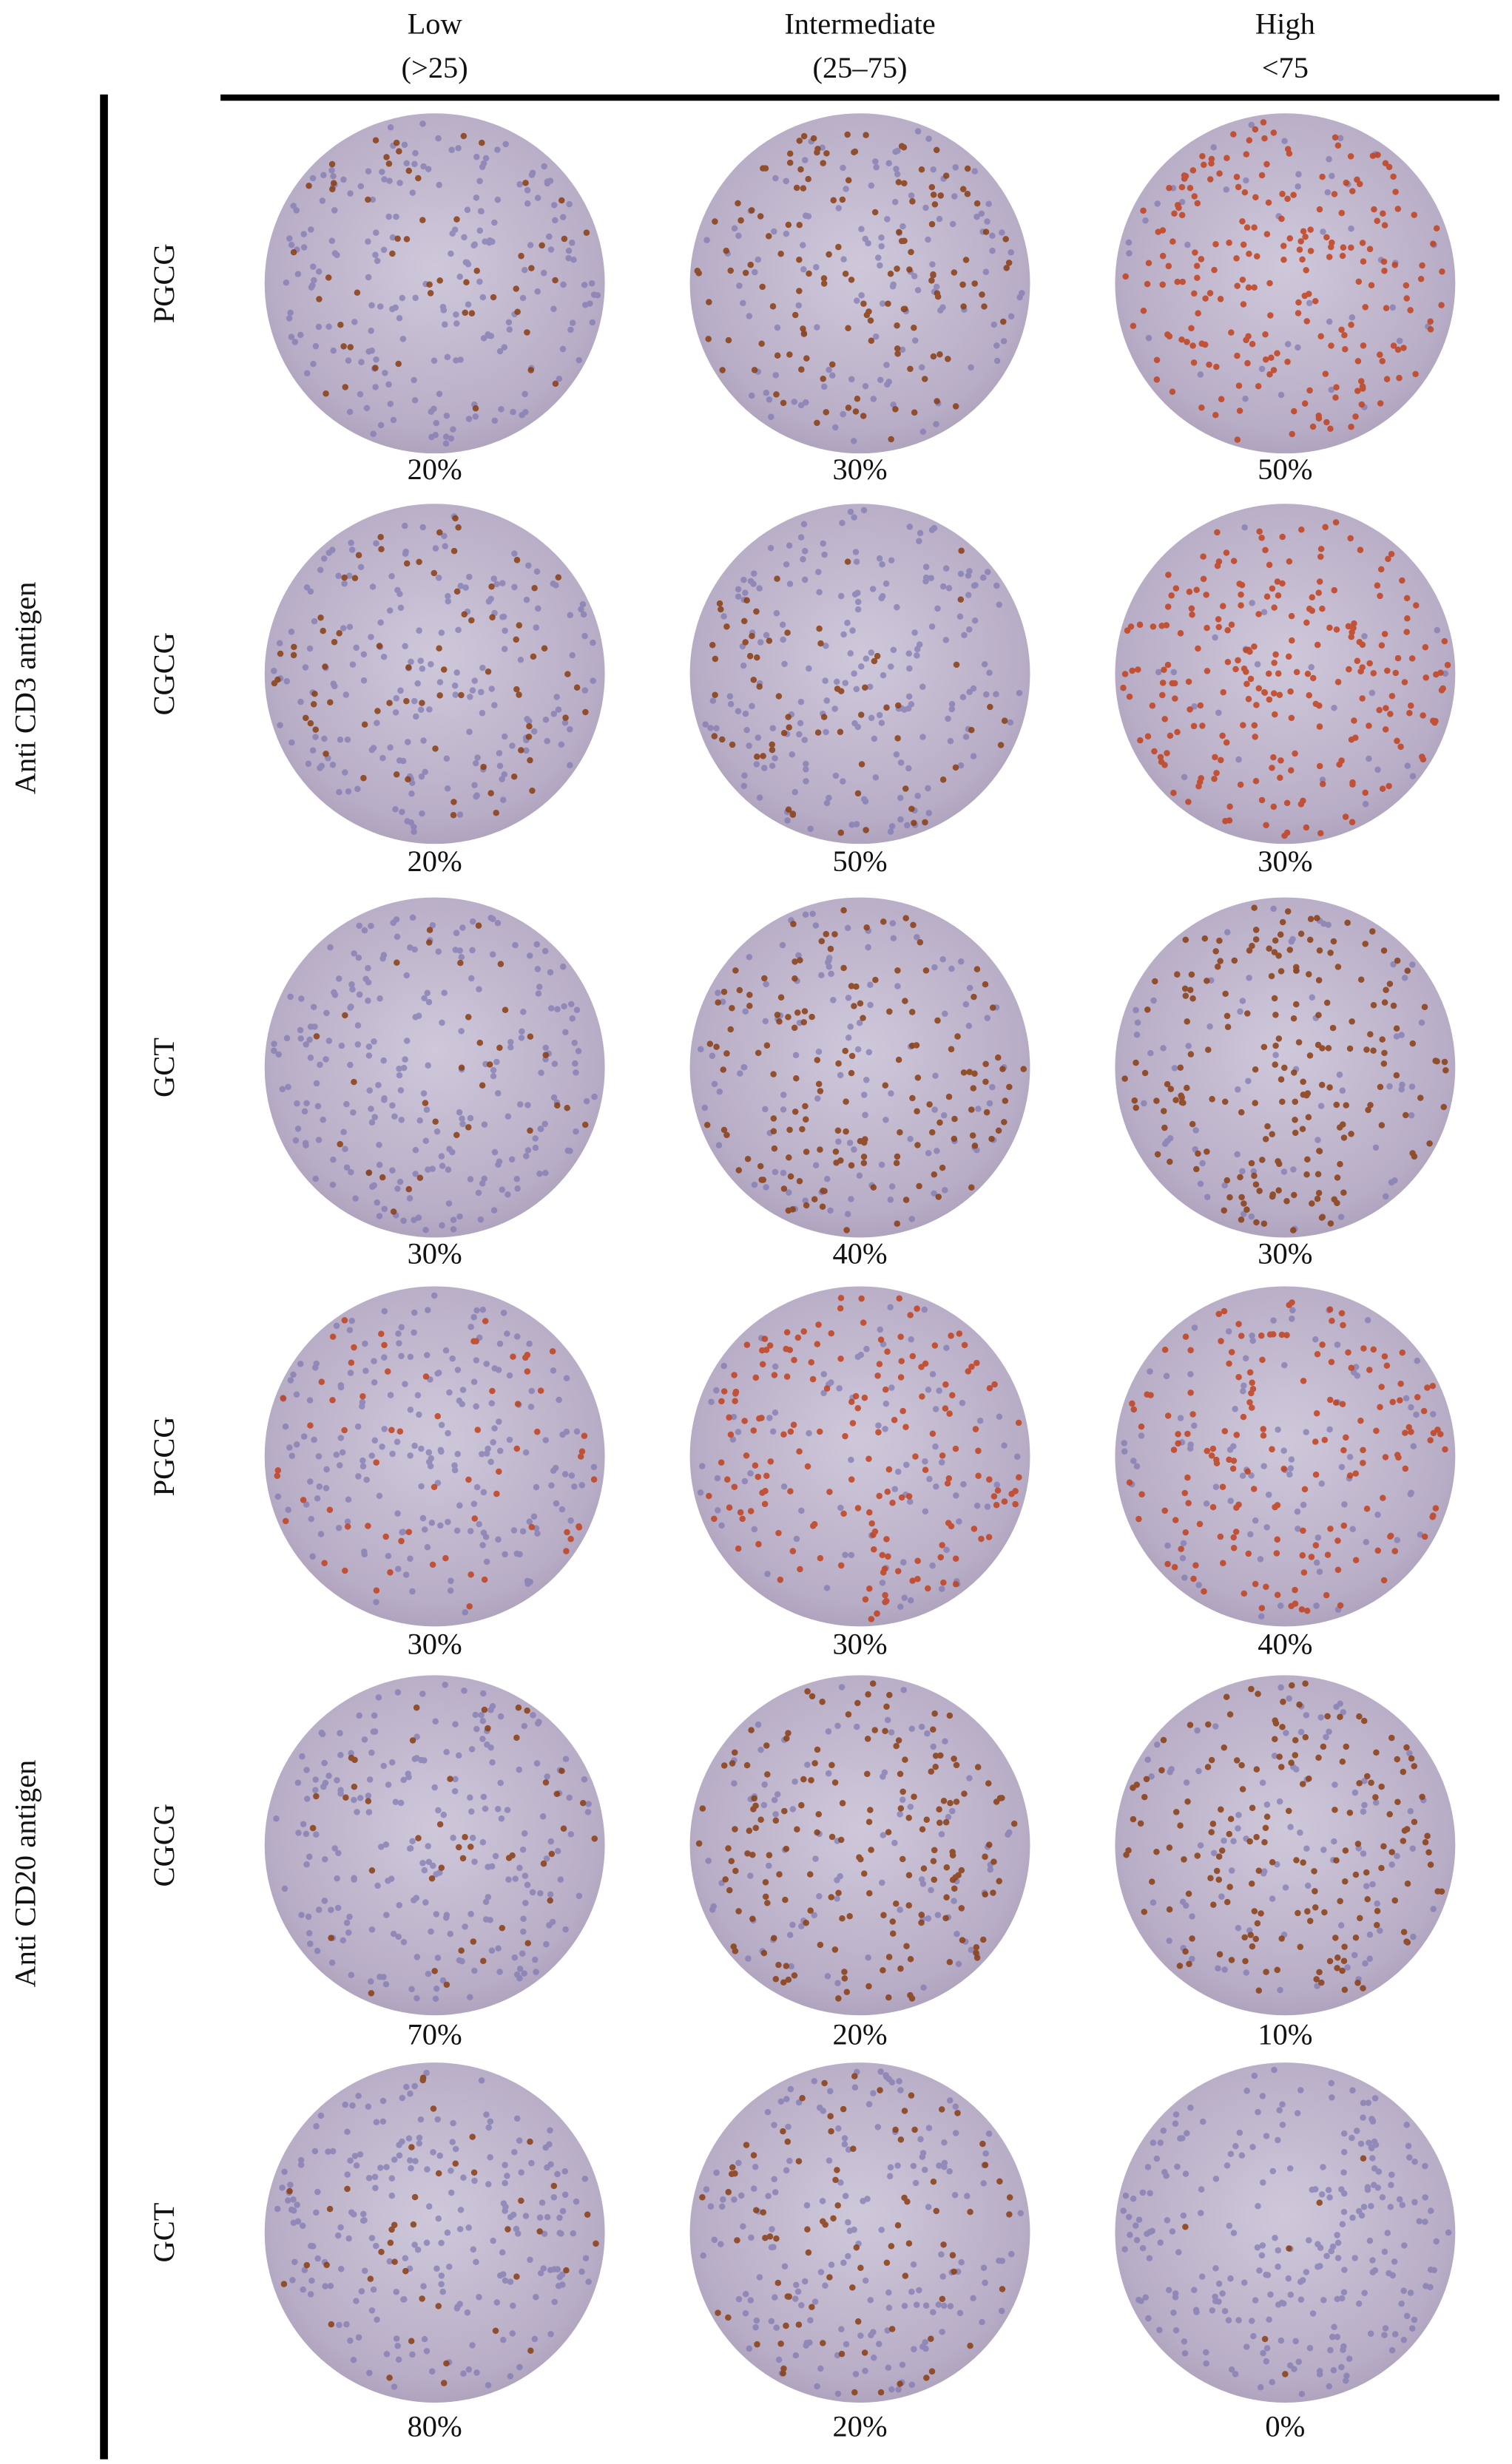 Image resolution: width=1512 pixels, height=2464 pixels. I want to click on column-range: <75, so click(1285, 67).